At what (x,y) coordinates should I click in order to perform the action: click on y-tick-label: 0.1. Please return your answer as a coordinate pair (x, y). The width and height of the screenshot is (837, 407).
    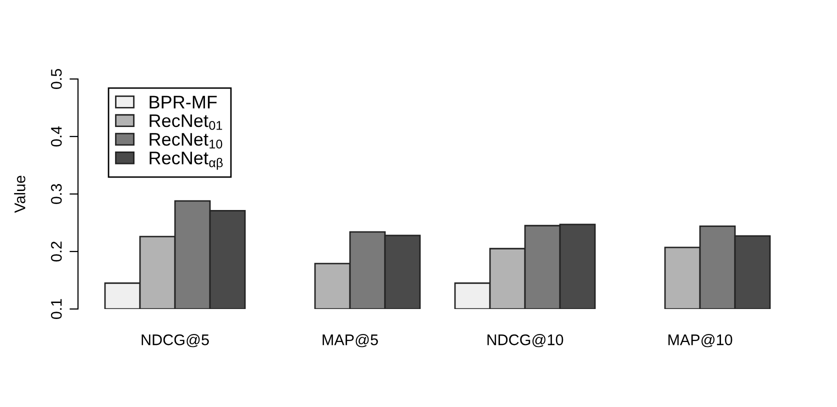
    Looking at the image, I should click on (56, 309).